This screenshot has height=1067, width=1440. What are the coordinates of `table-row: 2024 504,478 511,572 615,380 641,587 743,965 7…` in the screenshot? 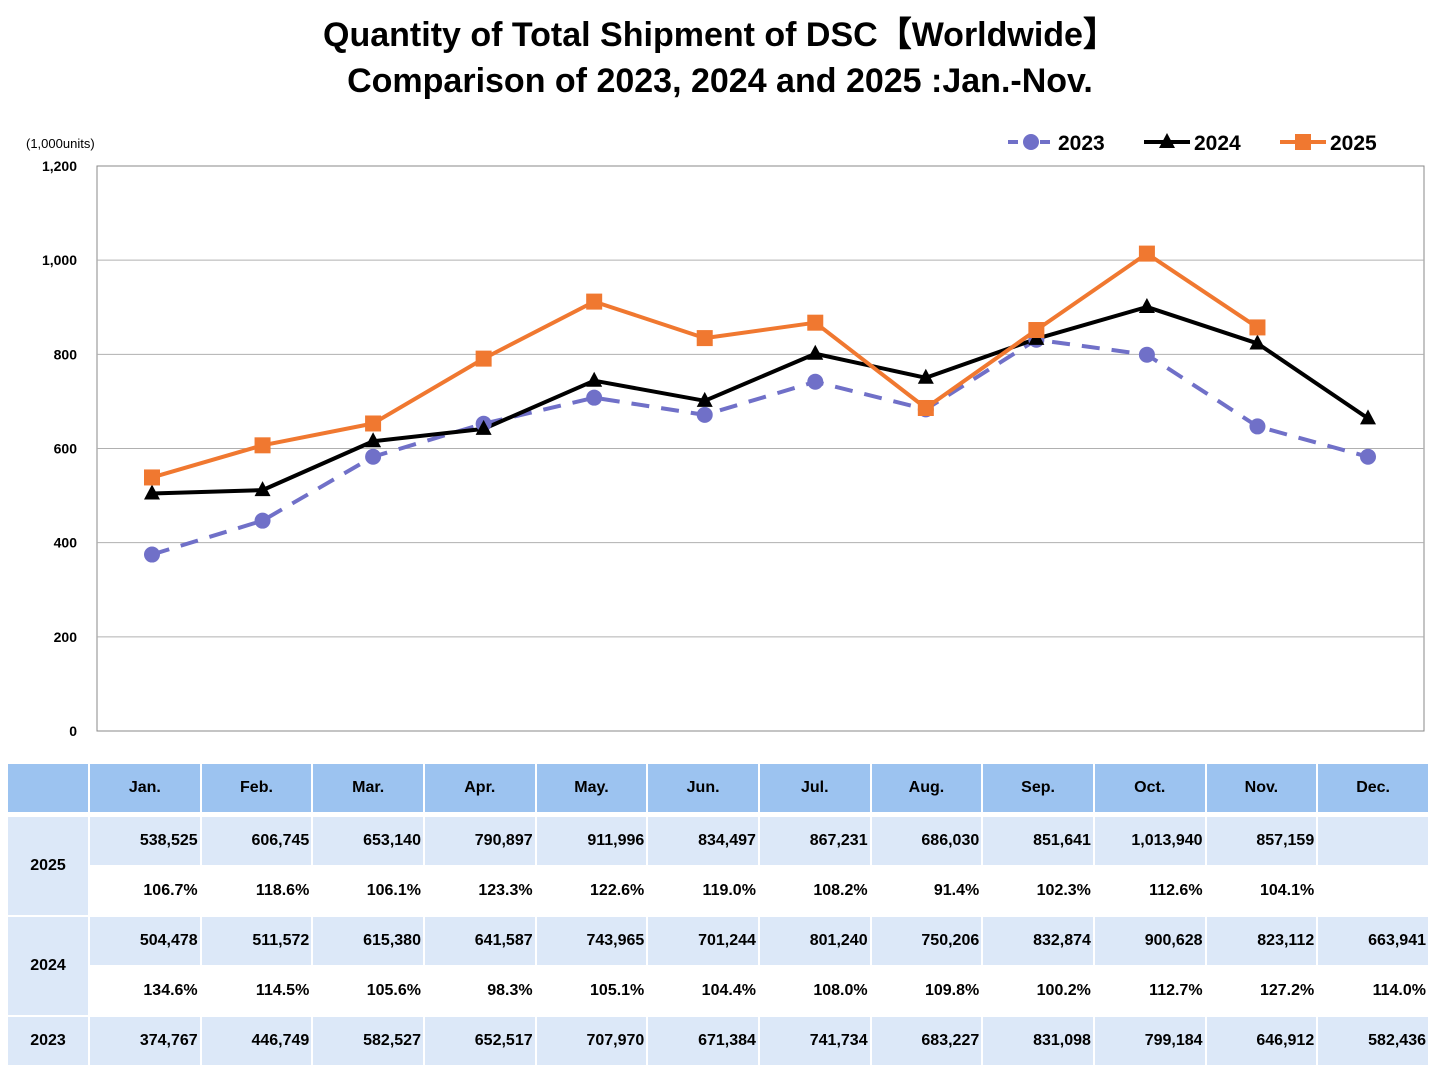 It's located at (719, 967).